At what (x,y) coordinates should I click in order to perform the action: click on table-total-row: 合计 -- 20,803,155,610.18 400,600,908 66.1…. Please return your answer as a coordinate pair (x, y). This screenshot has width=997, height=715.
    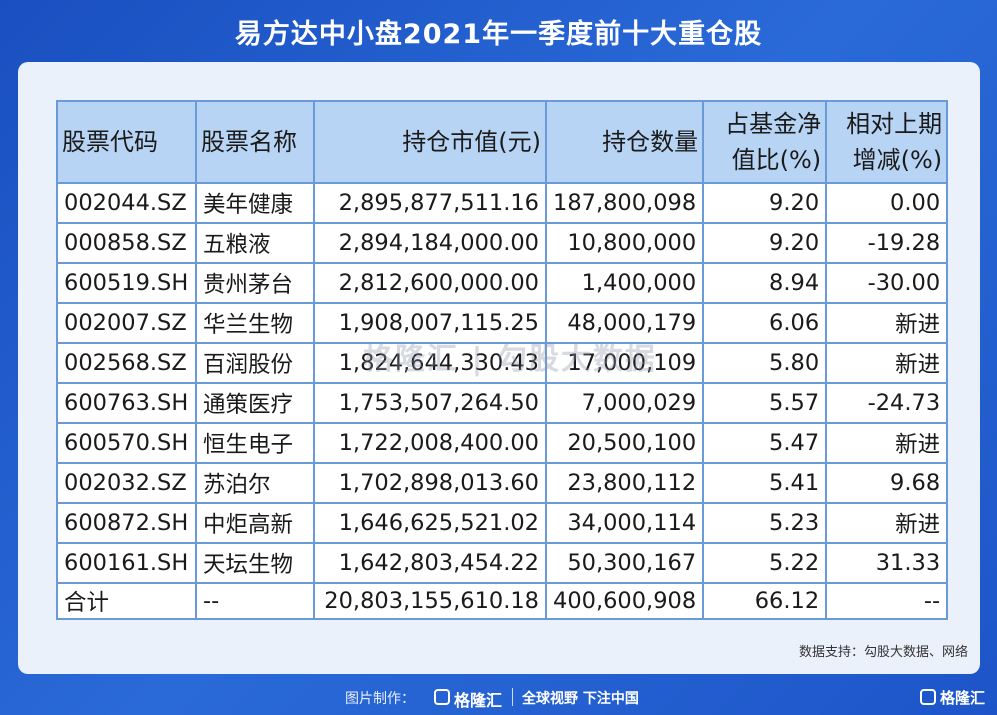
    Looking at the image, I should click on (502, 601).